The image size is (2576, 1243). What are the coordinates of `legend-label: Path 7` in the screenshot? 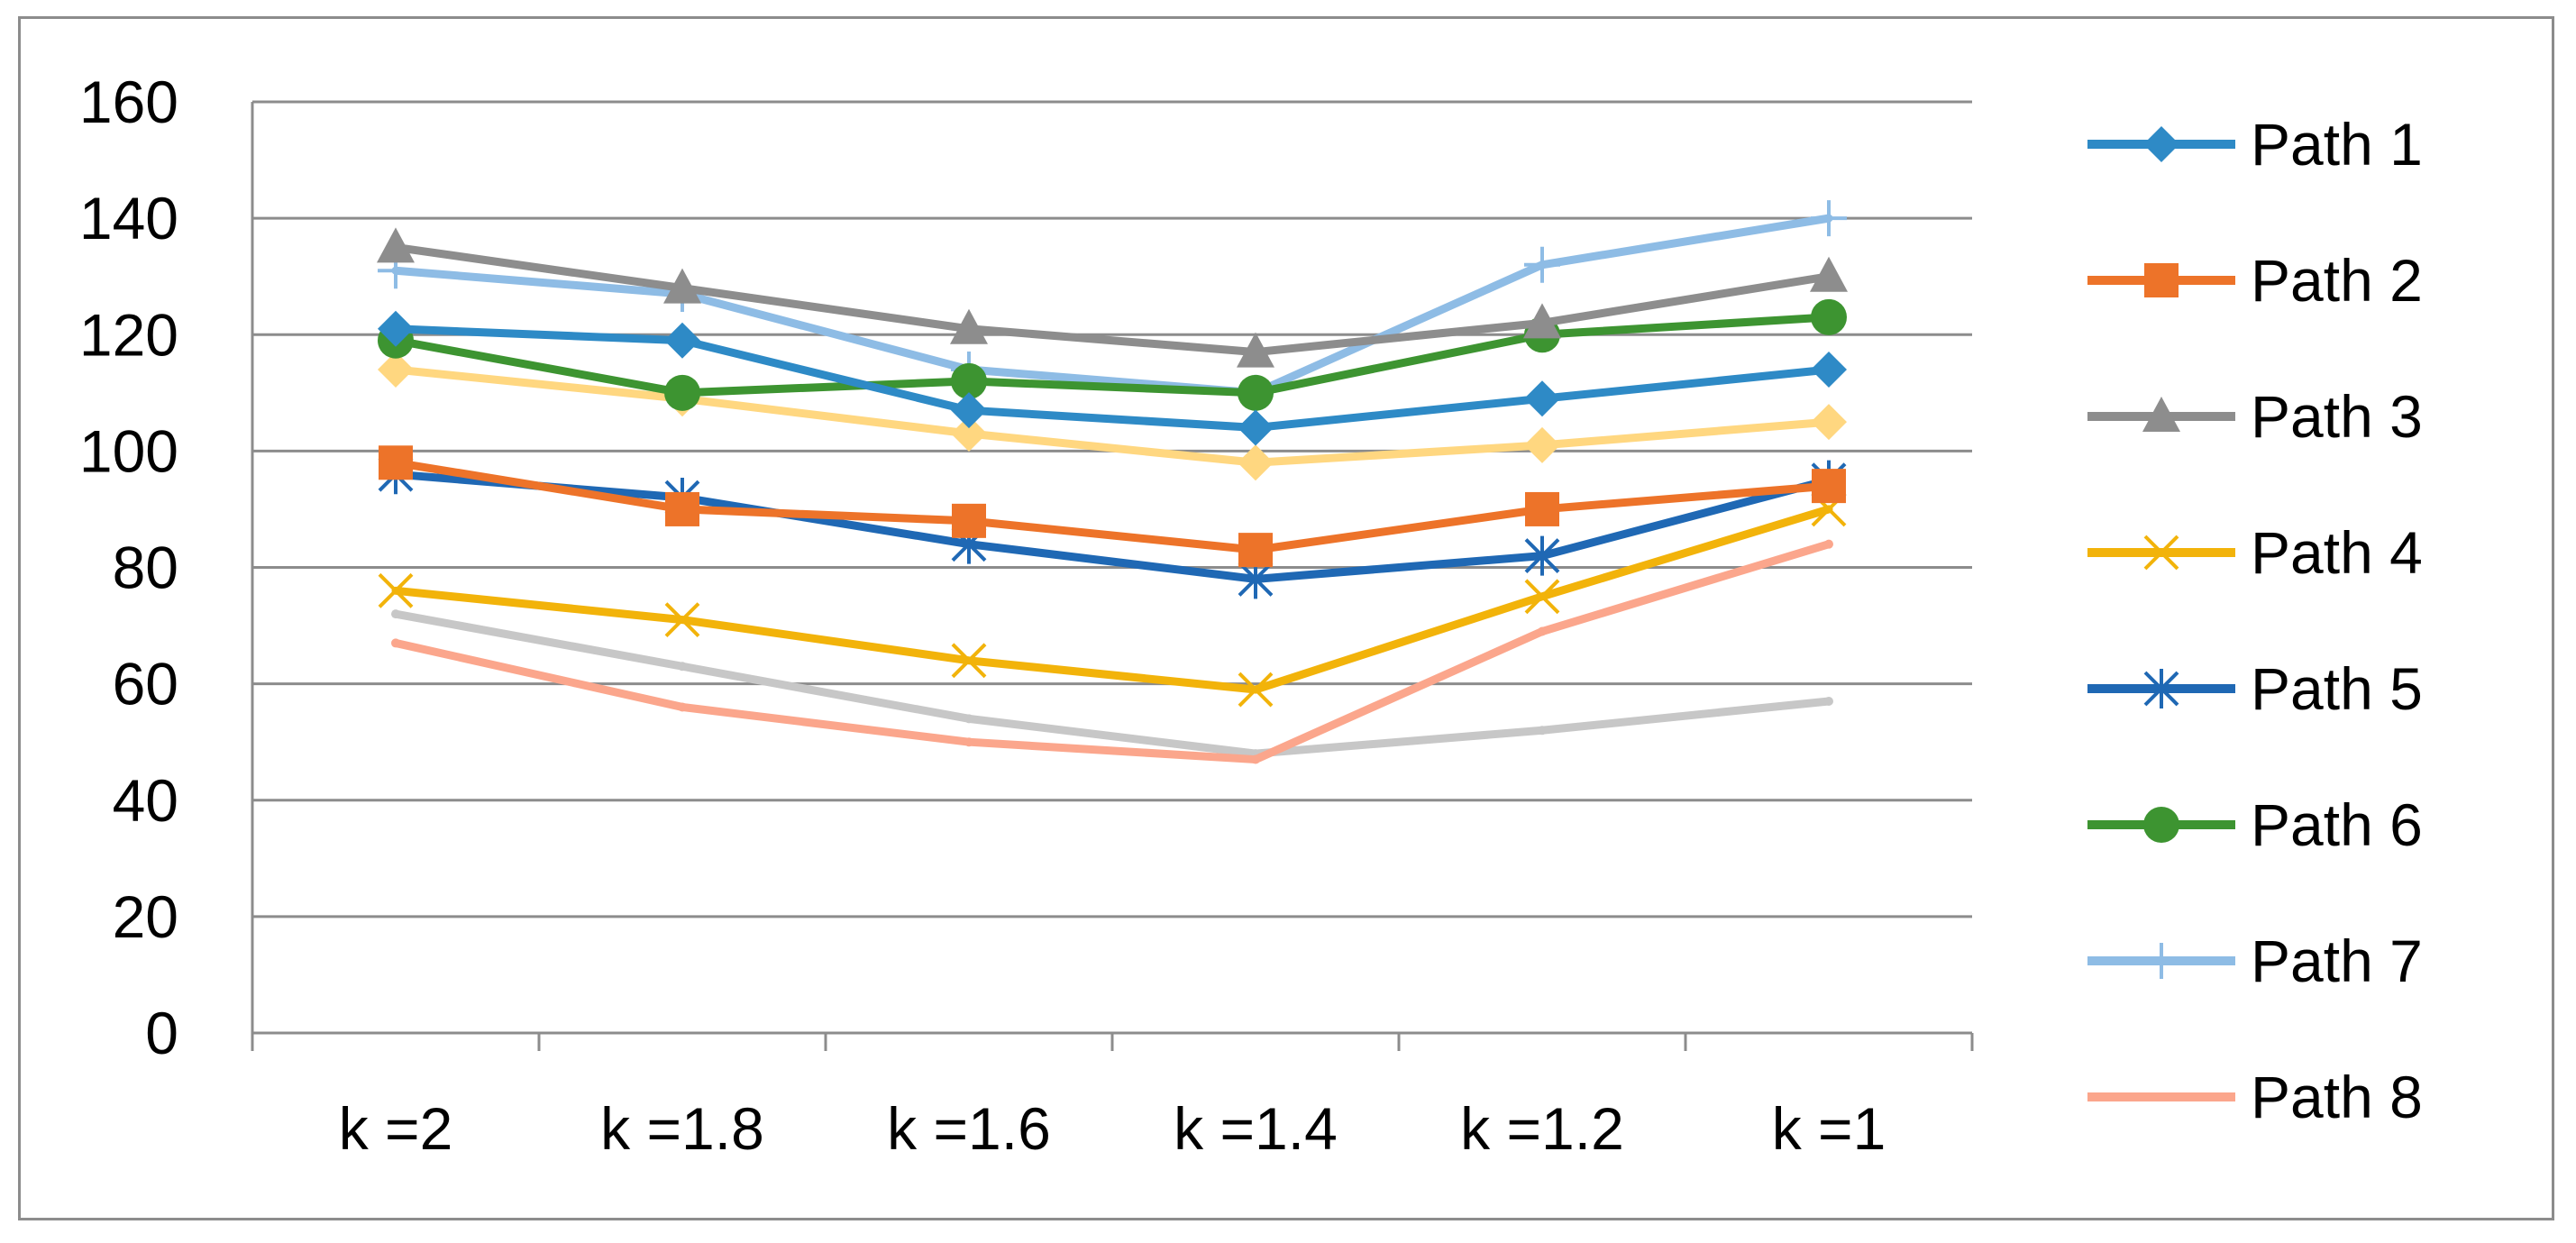 It's located at (2337, 961).